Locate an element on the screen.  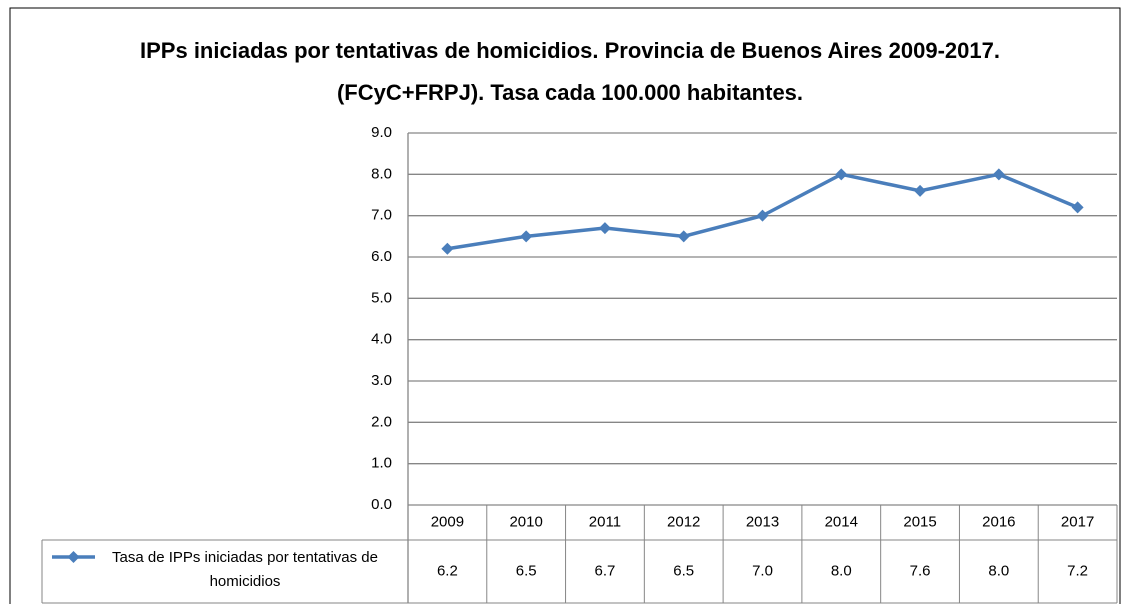
y-tick-label: 9.0 is located at coordinates (381, 132).